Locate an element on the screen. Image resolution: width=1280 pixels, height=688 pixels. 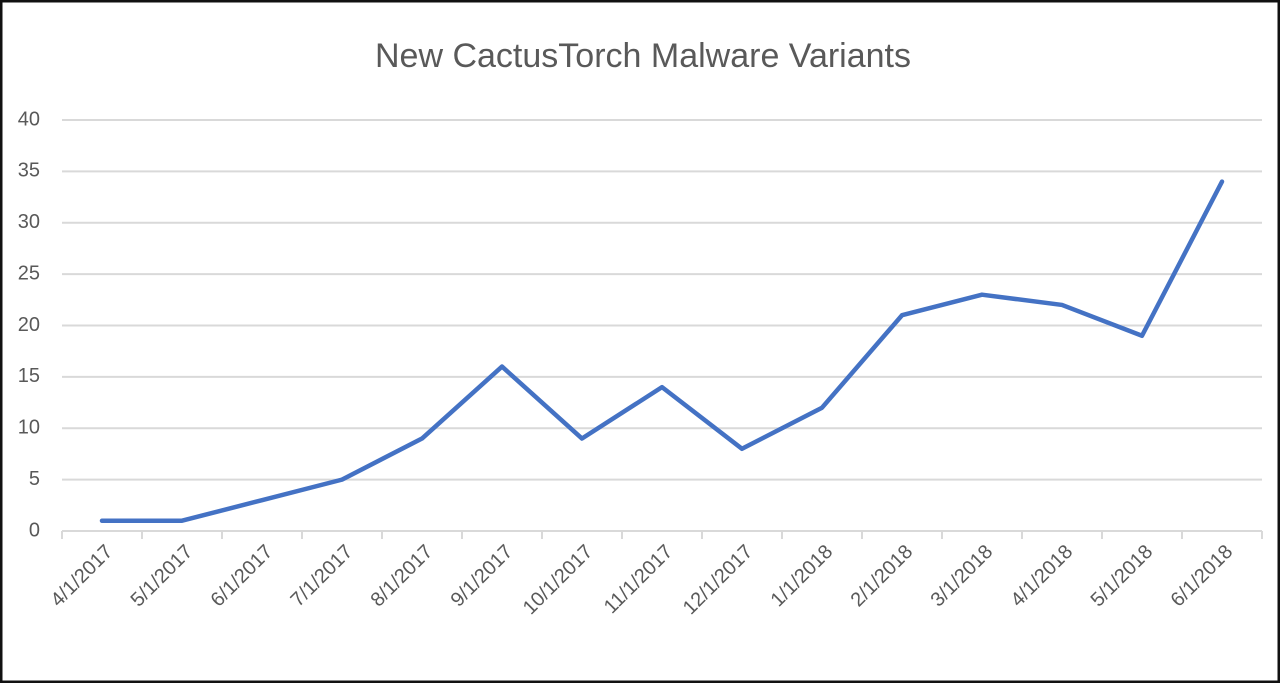
y-tick-label: 10 is located at coordinates (29, 428).